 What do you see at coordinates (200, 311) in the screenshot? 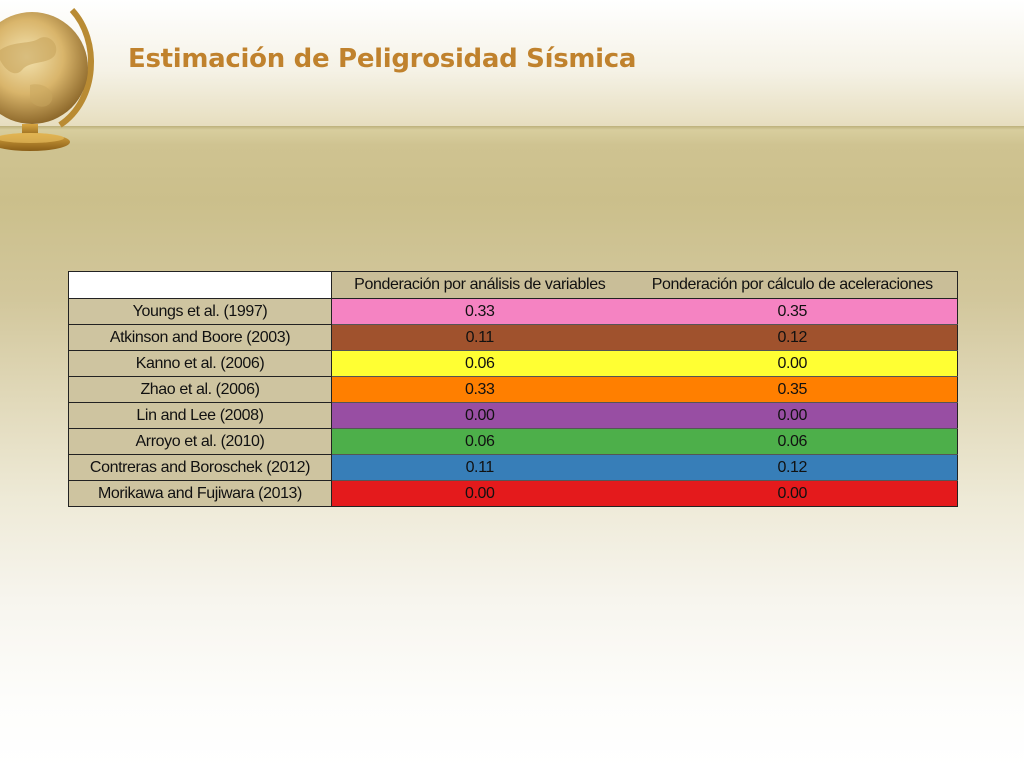
I see `model-name-cell: Youngs et al. (1997)` at bounding box center [200, 311].